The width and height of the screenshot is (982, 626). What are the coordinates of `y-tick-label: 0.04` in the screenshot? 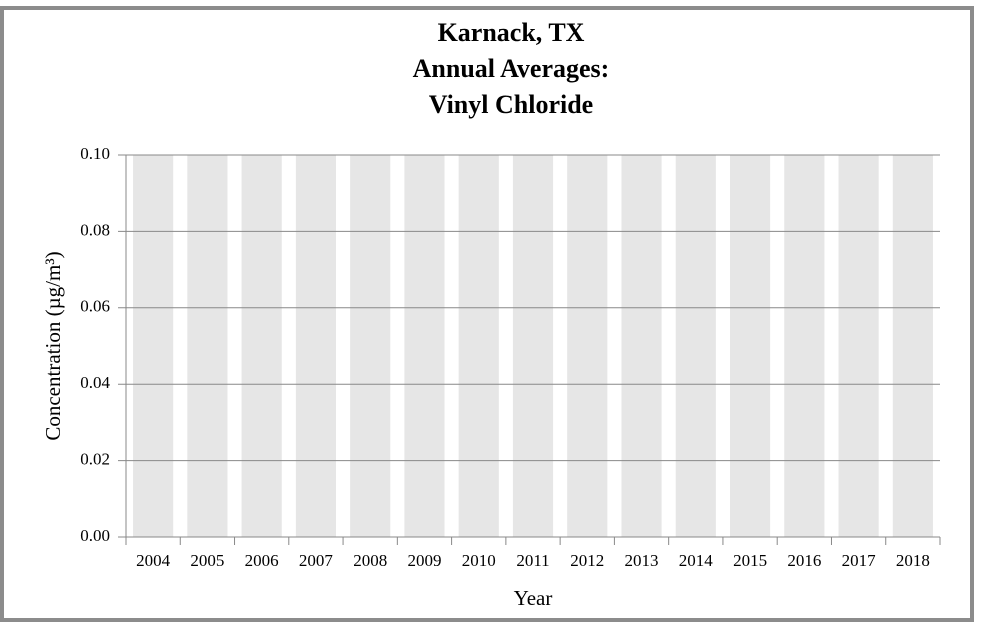 It's located at (95, 382).